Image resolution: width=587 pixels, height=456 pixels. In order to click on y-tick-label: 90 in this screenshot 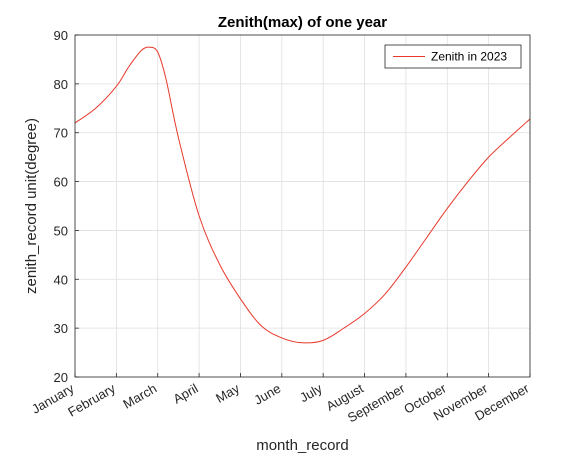, I will do `click(61, 35)`.